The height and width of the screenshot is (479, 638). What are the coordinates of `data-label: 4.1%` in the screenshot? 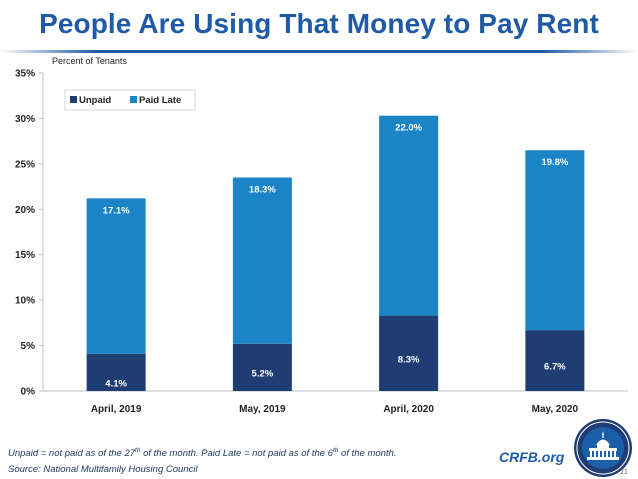 It's located at (116, 383).